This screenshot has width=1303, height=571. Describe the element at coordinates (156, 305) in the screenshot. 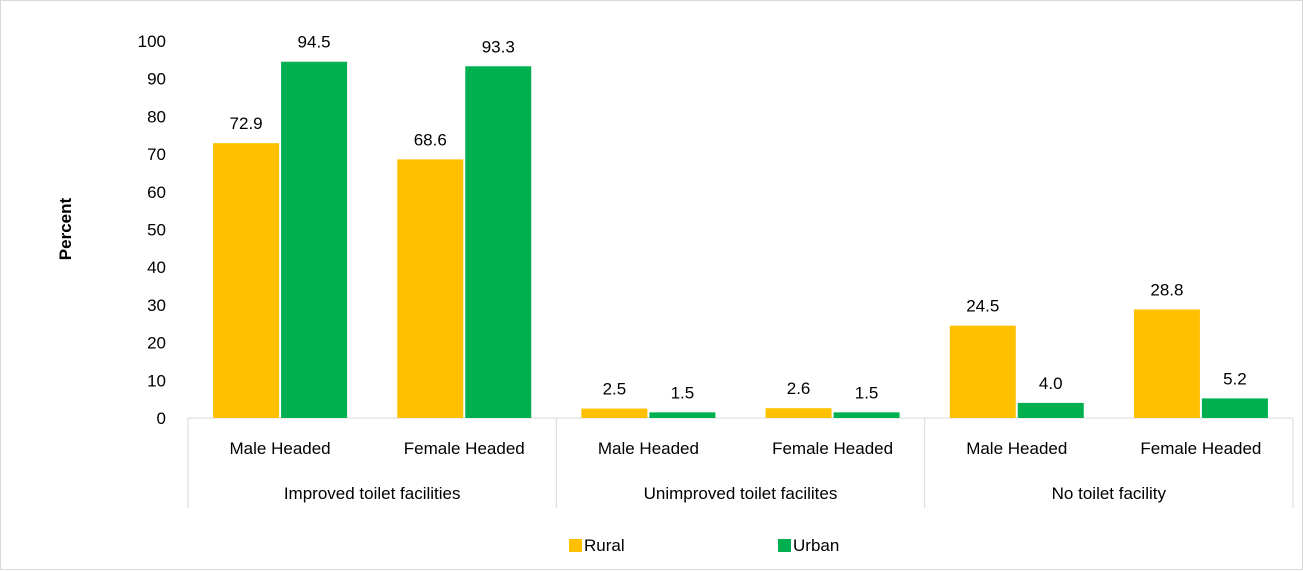

I see `y-tick-label: 30` at that location.